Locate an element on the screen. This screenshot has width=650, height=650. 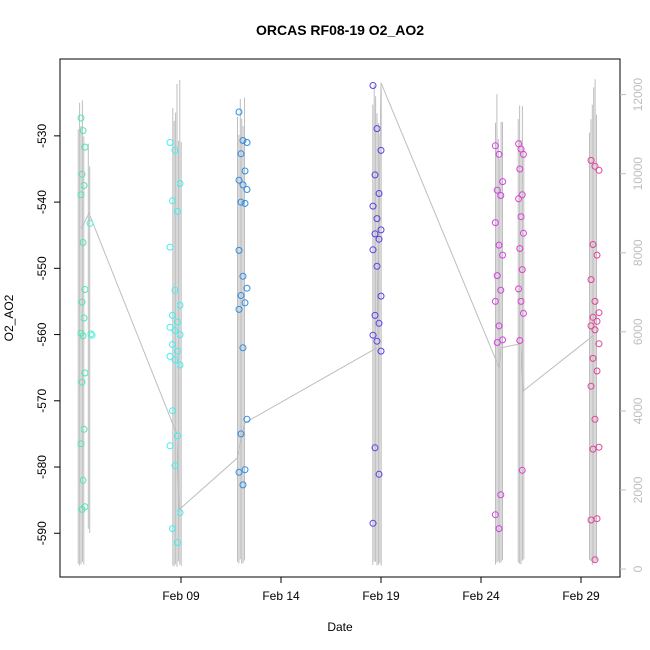
y2-tick-label: 4000 is located at coordinates (638, 410).